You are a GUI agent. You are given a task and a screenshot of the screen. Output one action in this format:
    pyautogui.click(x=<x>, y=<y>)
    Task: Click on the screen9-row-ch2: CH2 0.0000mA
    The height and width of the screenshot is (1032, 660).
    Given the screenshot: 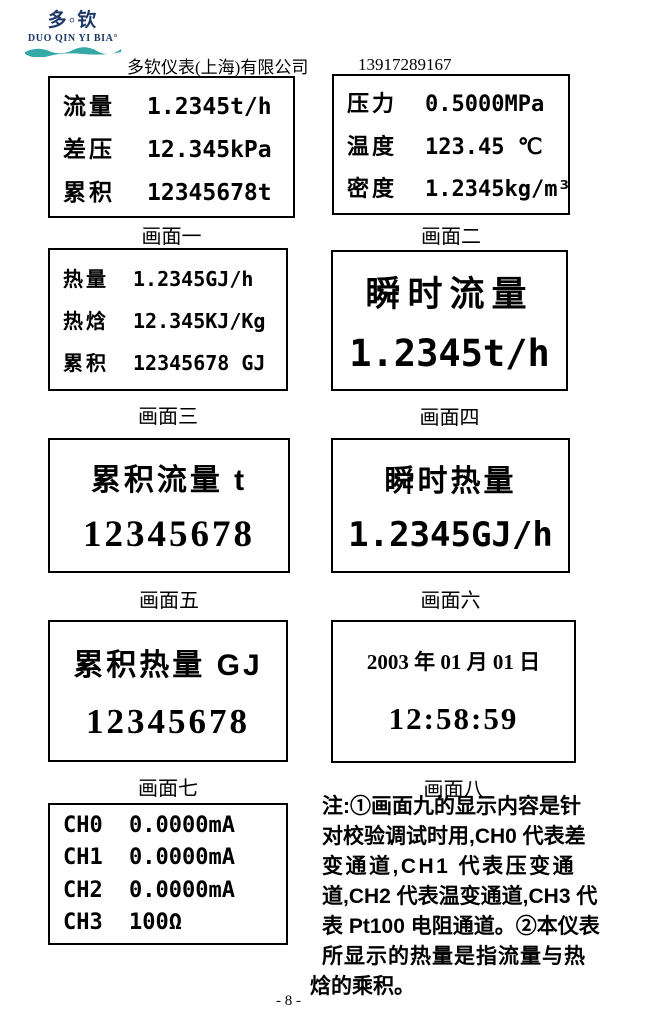 What is the action you would take?
    pyautogui.click(x=168, y=890)
    